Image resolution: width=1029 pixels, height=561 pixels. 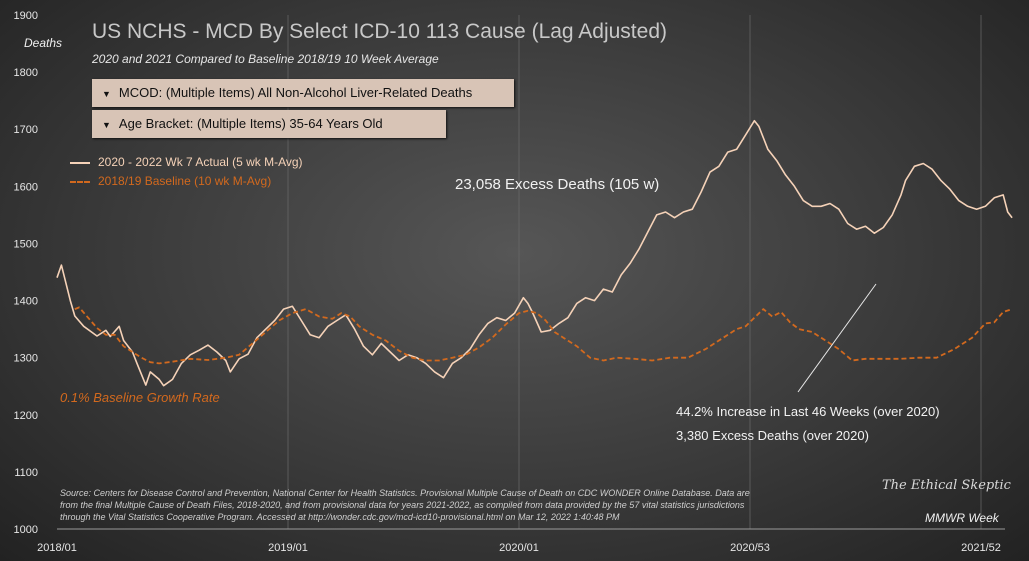 I want to click on annotation-arrow-line, so click(x=837, y=338).